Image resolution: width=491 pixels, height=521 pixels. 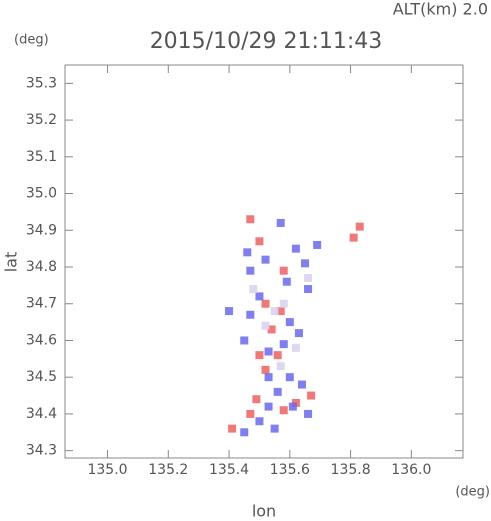 What do you see at coordinates (41, 377) in the screenshot?
I see `y-tick-label: 34.5` at bounding box center [41, 377].